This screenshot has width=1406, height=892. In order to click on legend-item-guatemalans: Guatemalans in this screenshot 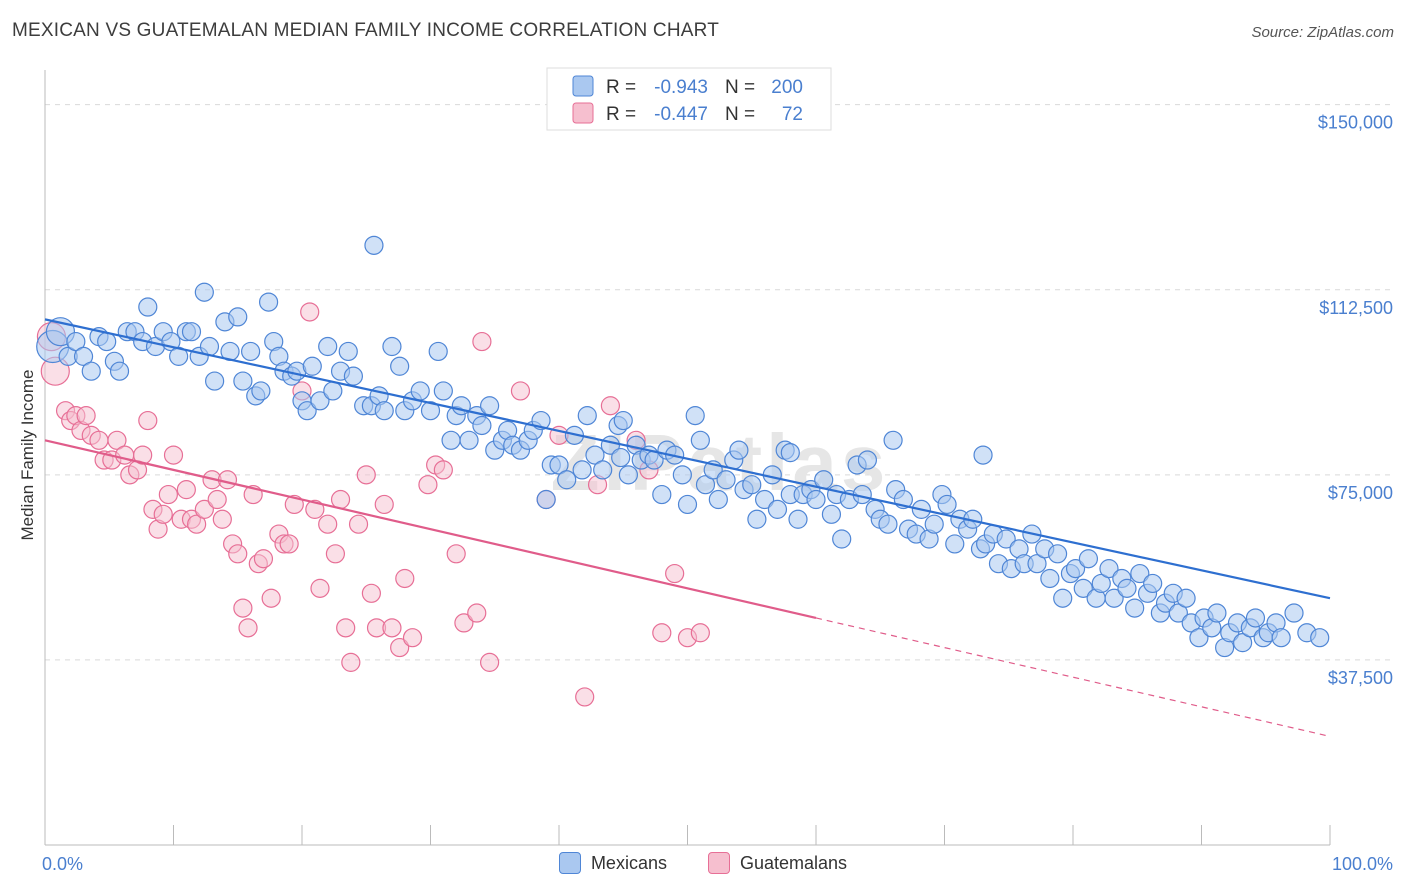, I will do `click(777, 863)`.